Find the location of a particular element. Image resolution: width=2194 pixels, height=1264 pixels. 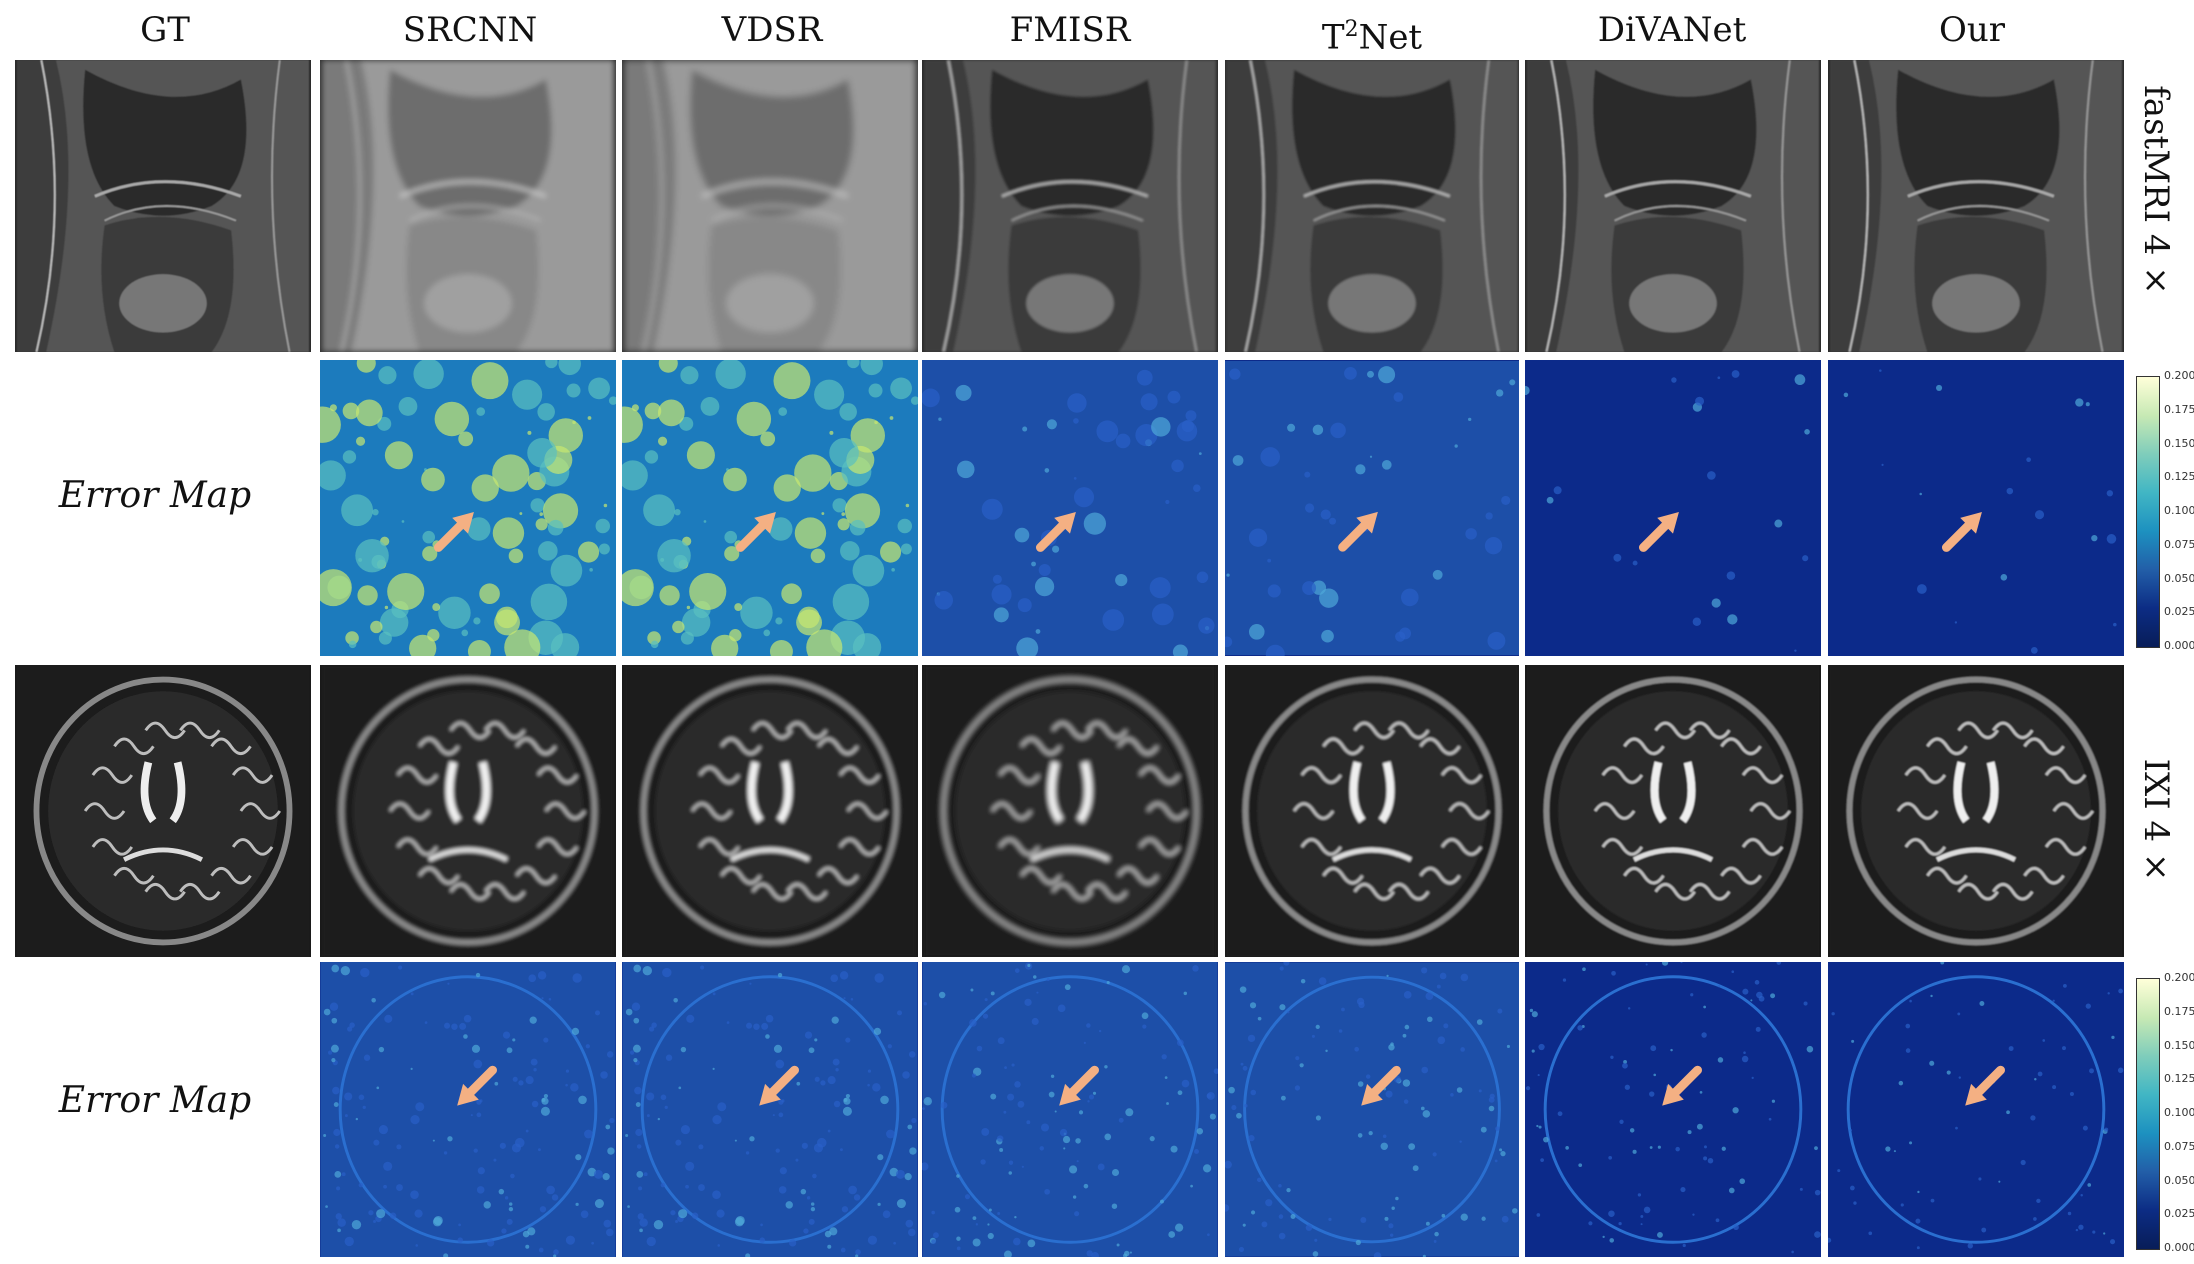

knee-error-map-divanet is located at coordinates (1673, 508).